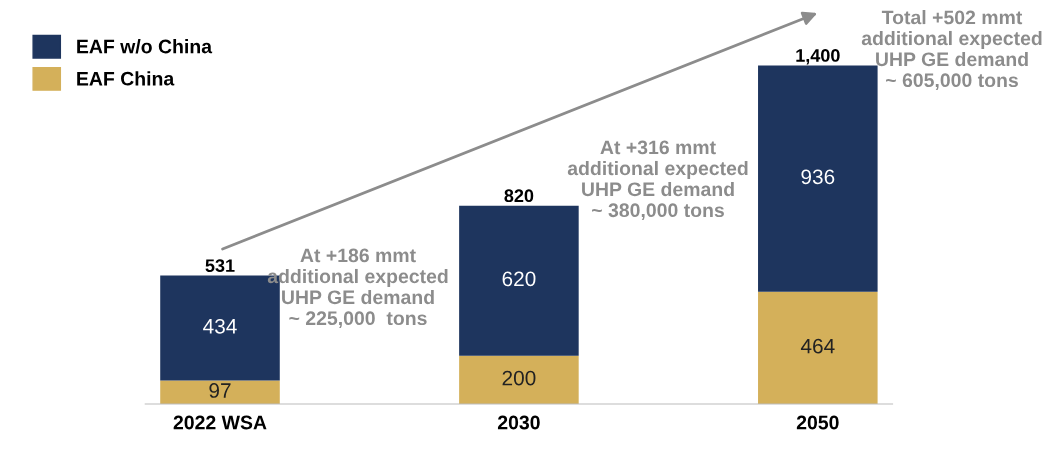 This screenshot has width=1042, height=464. Describe the element at coordinates (951, 50) in the screenshot. I see `annotation: Total +502 mmt additional expected UHP GE demand ~ 605,000 tons` at that location.